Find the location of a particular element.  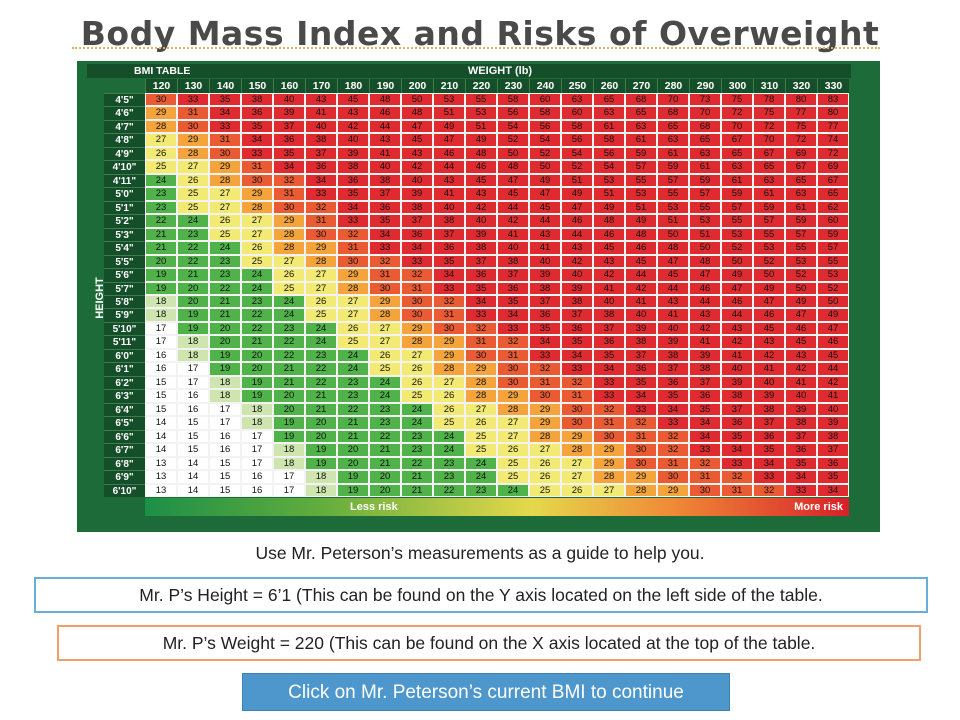

bmi-cell: 15 is located at coordinates (193, 423).